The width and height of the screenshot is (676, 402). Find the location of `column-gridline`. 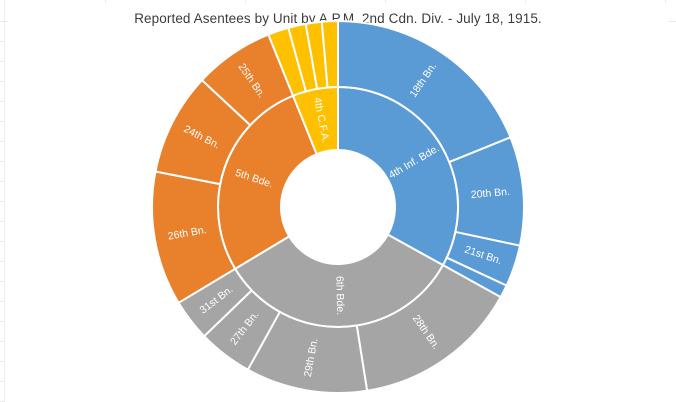

column-gridline is located at coordinates (4, 11).